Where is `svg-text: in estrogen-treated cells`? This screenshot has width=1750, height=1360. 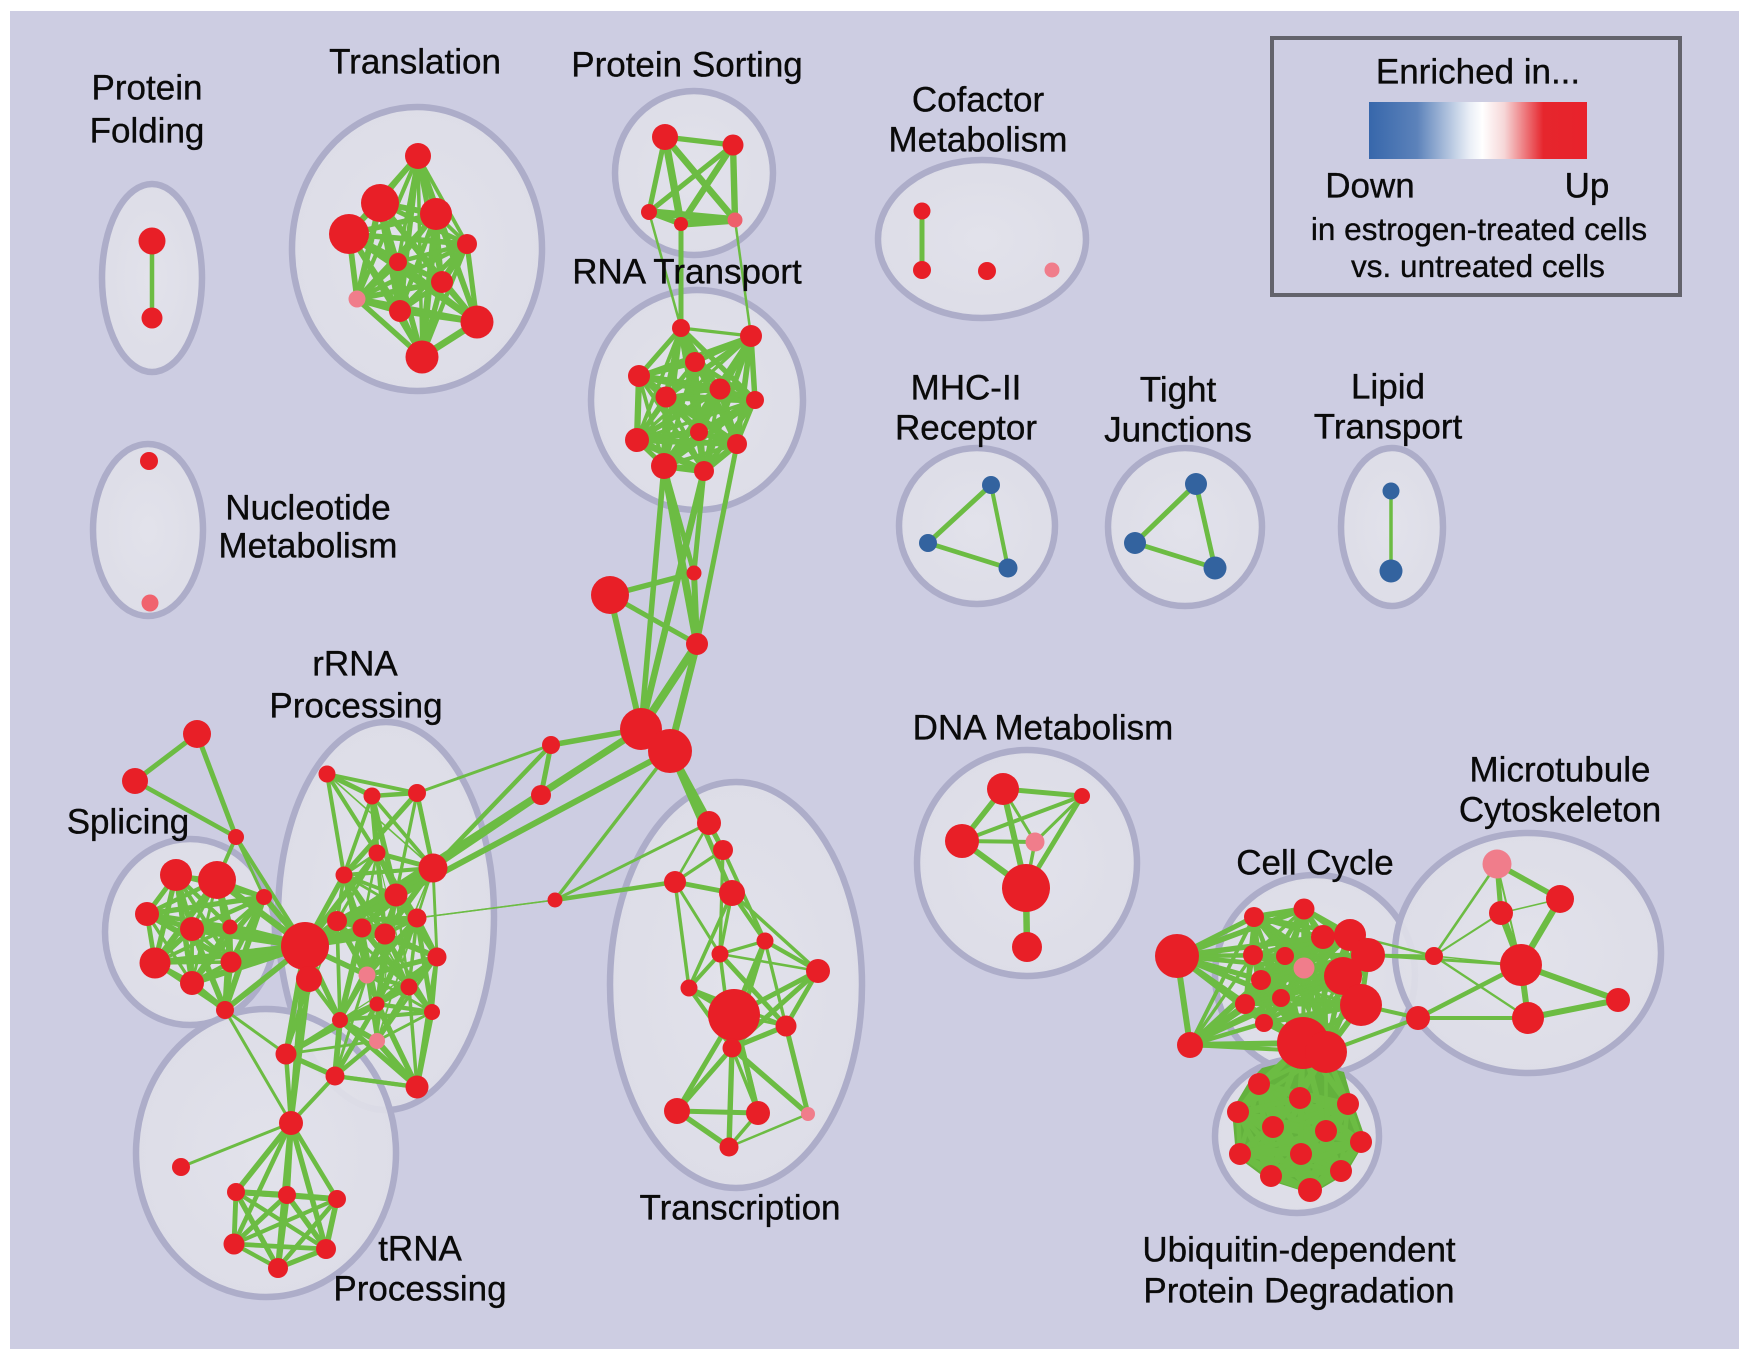 svg-text: in estrogen-treated cells is located at coordinates (1479, 229).